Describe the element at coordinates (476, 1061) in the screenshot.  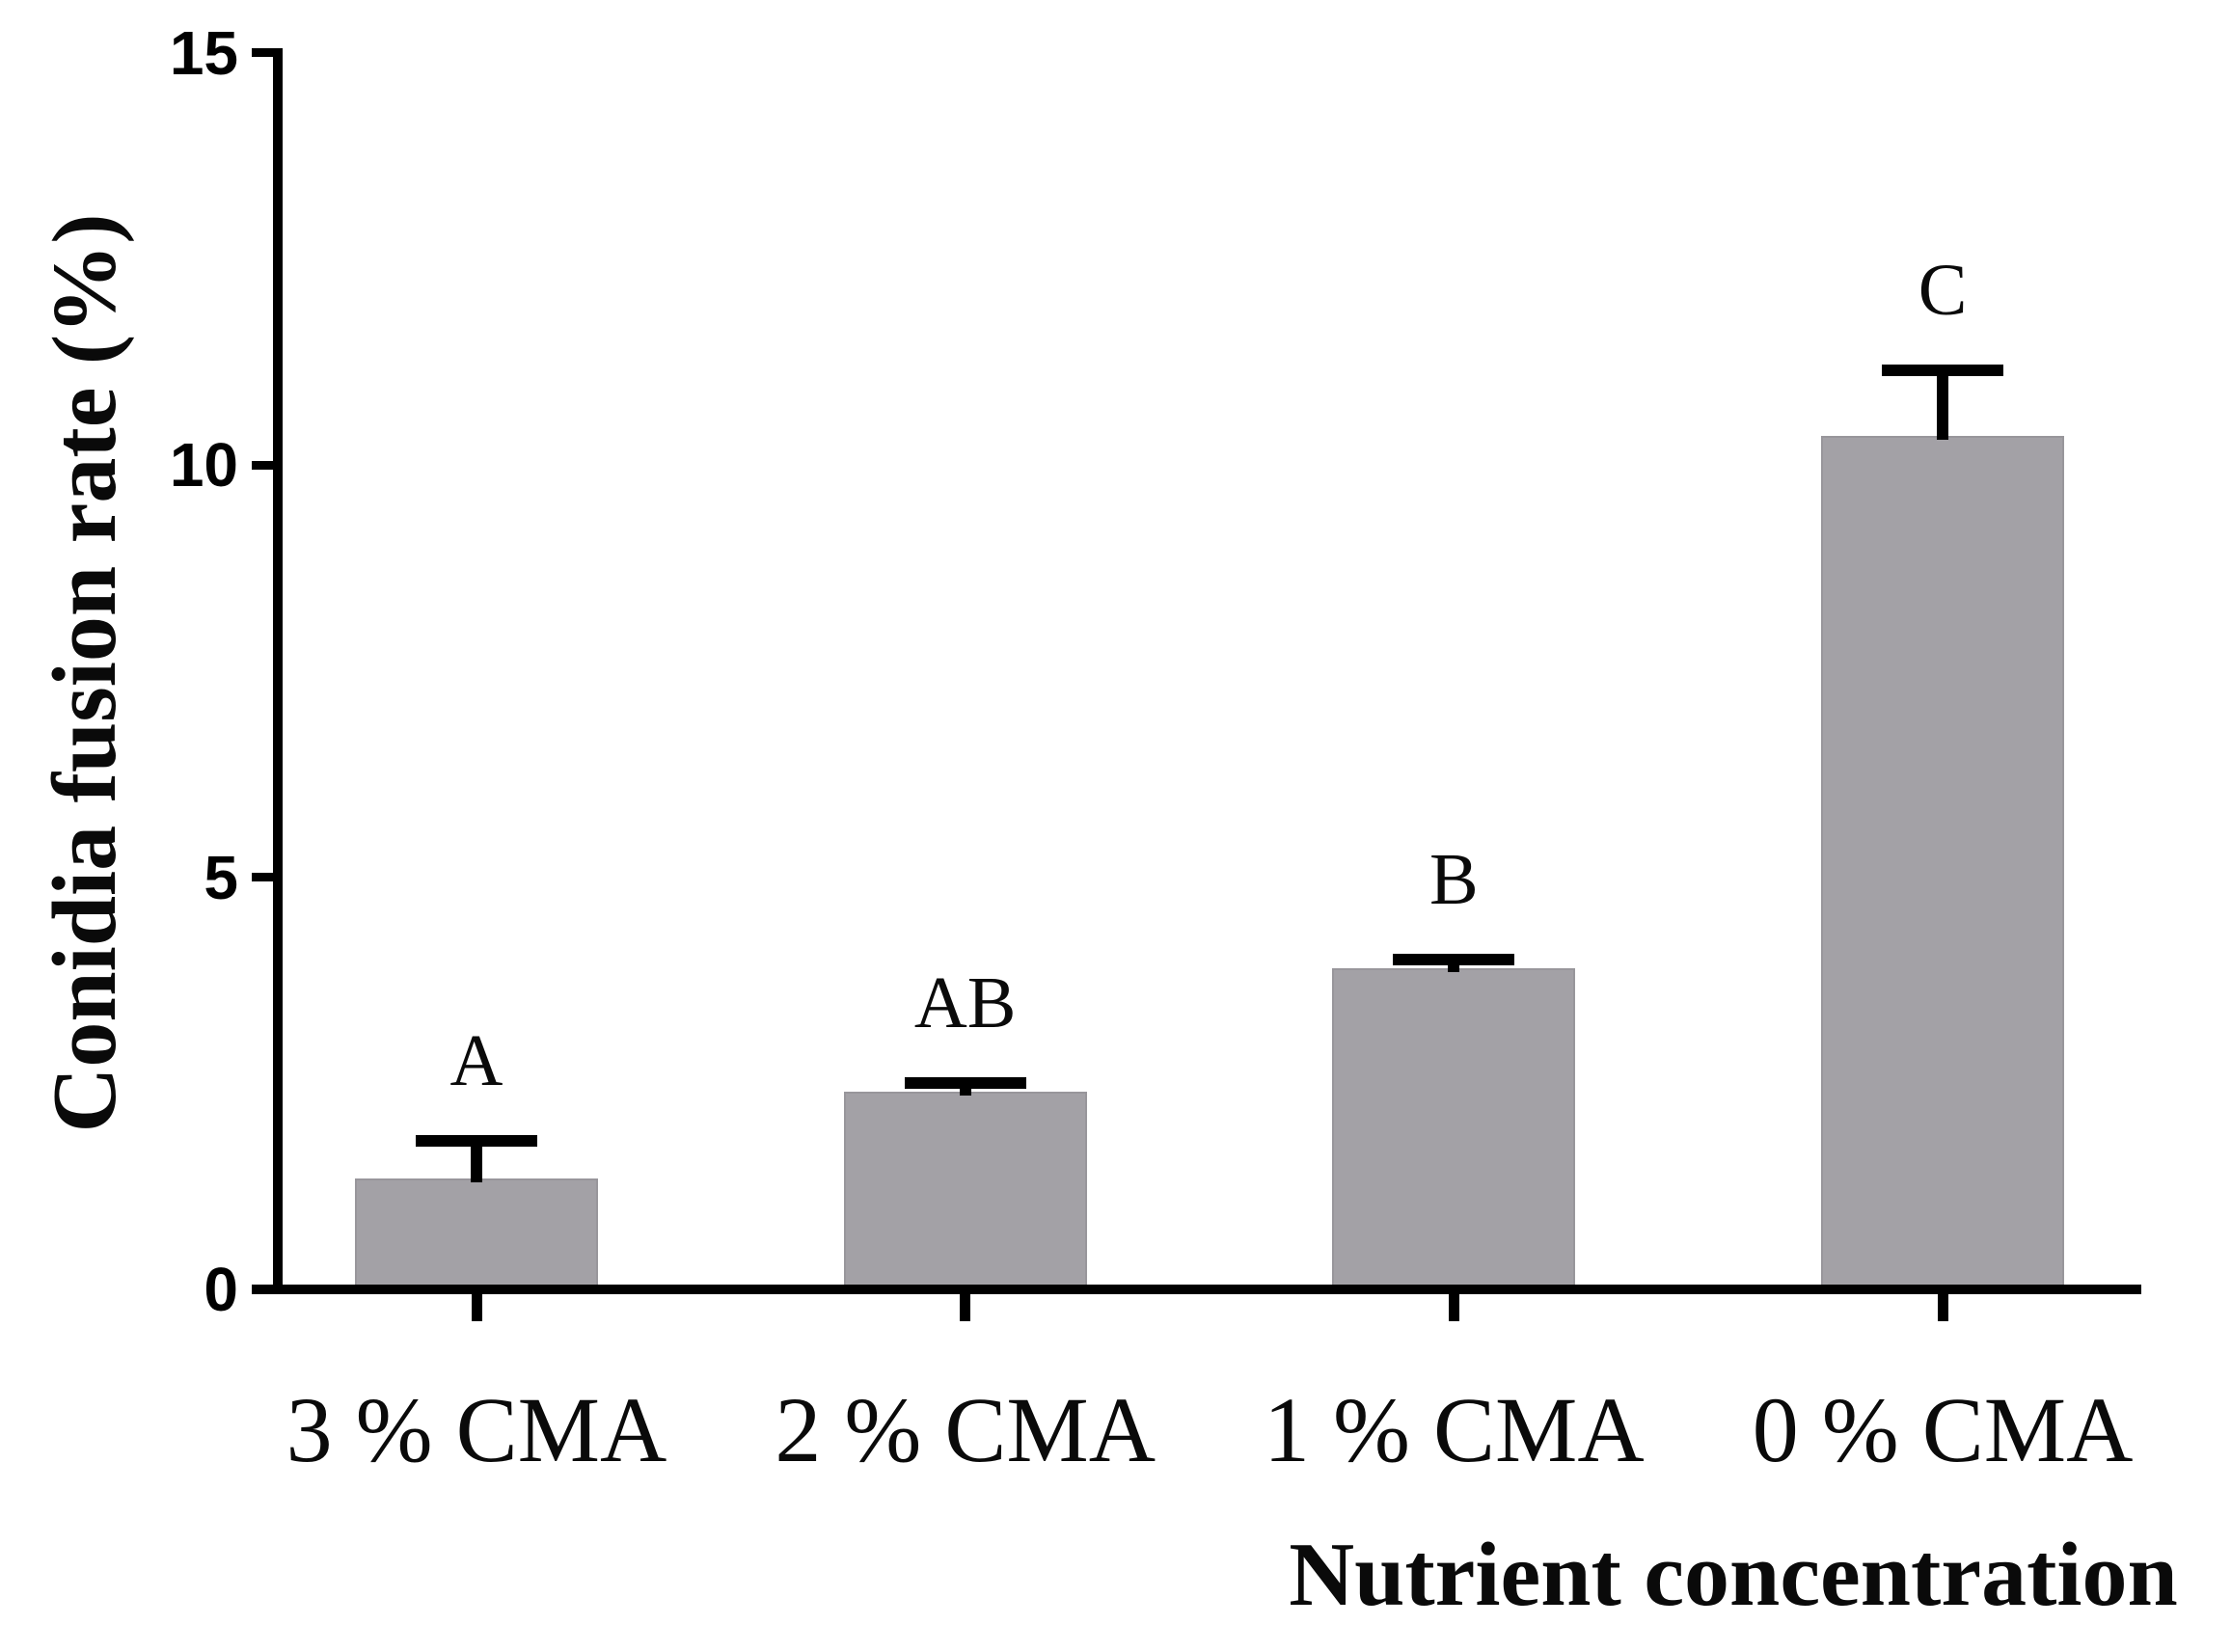
I see `significance-letter: A` at that location.